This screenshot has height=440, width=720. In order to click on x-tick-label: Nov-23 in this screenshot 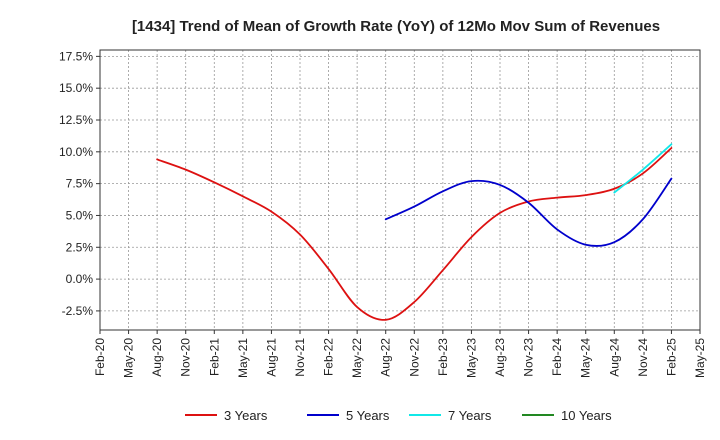, I will do `click(529, 357)`.